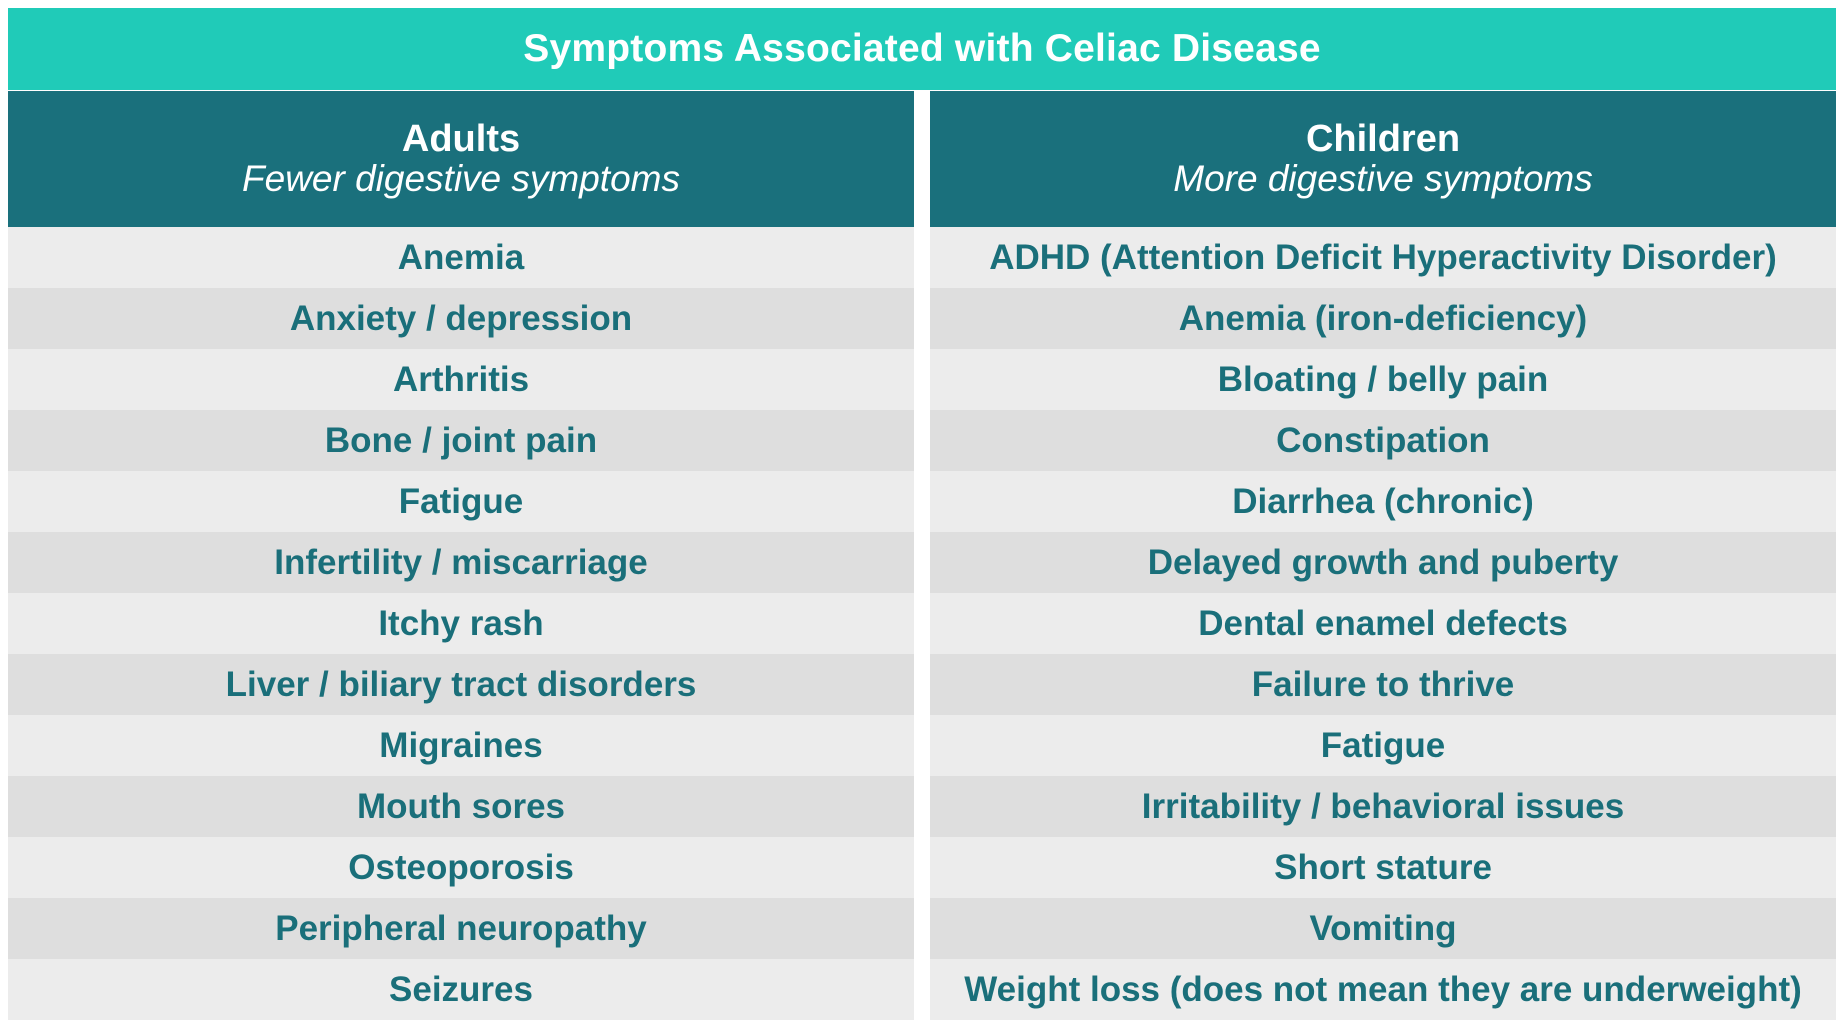  I want to click on symptom-row: Osteoporosis, so click(461, 867).